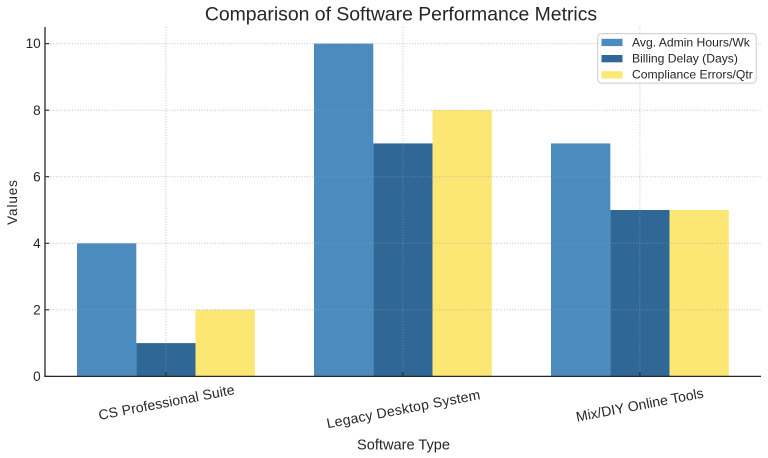 This screenshot has width=768, height=458. I want to click on svg-text: Avg. Admin Hours/Wk, so click(691, 42).